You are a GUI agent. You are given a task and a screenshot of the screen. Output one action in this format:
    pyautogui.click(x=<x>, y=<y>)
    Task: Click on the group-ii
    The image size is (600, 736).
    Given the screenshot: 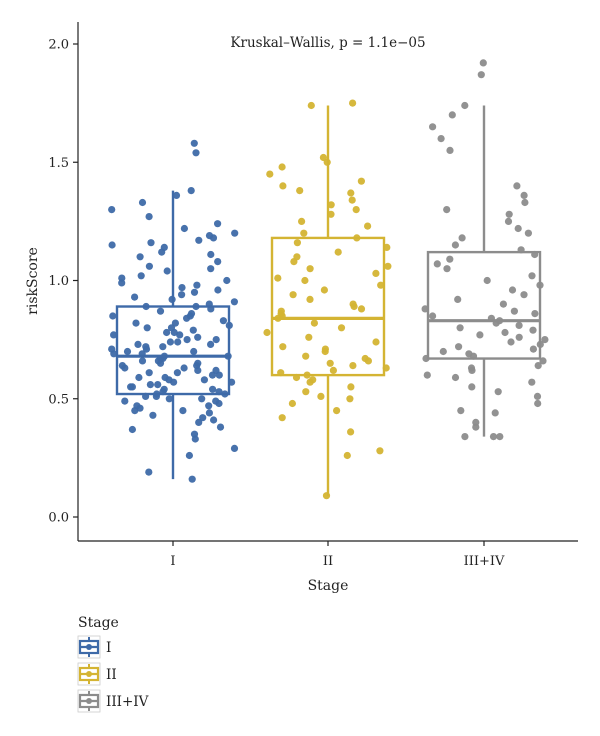 What is the action you would take?
    pyautogui.click(x=327, y=299)
    